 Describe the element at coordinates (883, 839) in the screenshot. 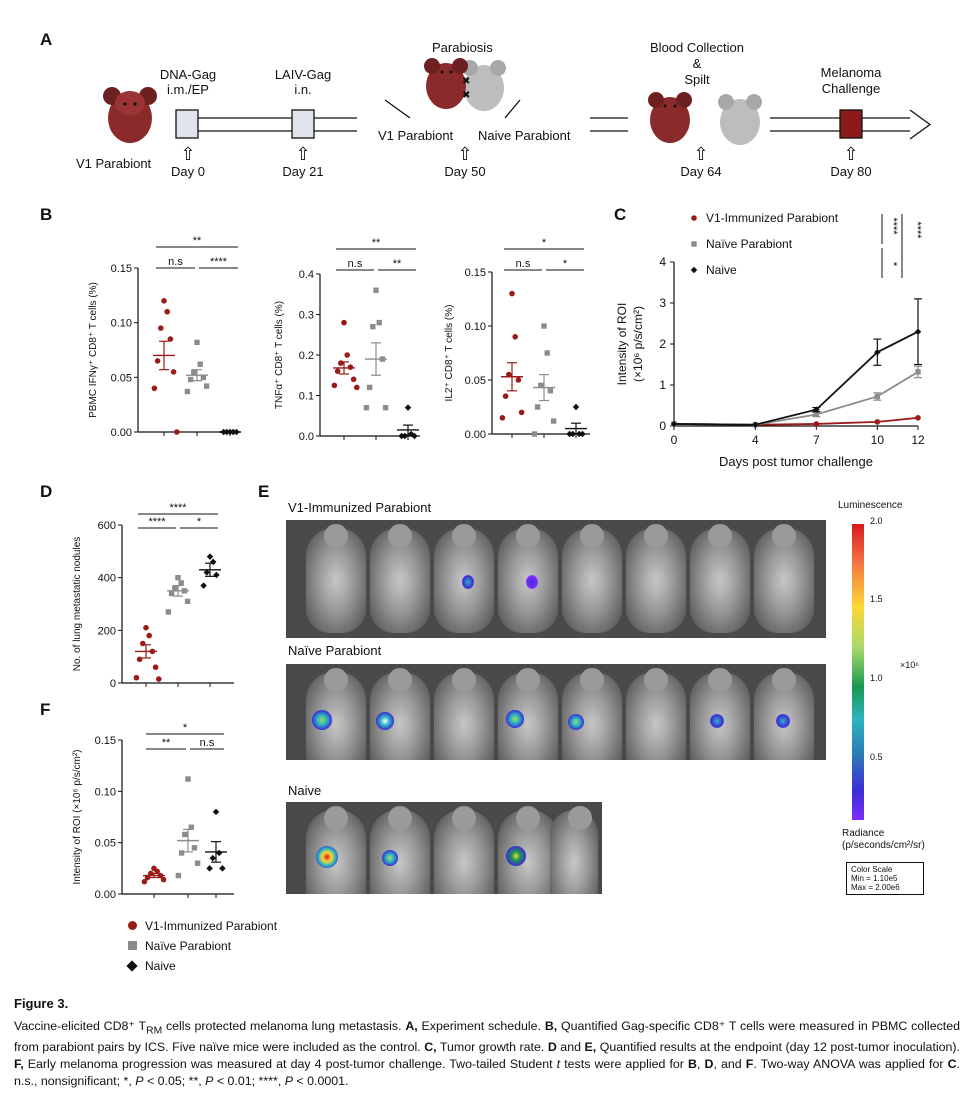

I see `colorbar-unit: Radiance (p/seconds/cm²/sr)` at that location.